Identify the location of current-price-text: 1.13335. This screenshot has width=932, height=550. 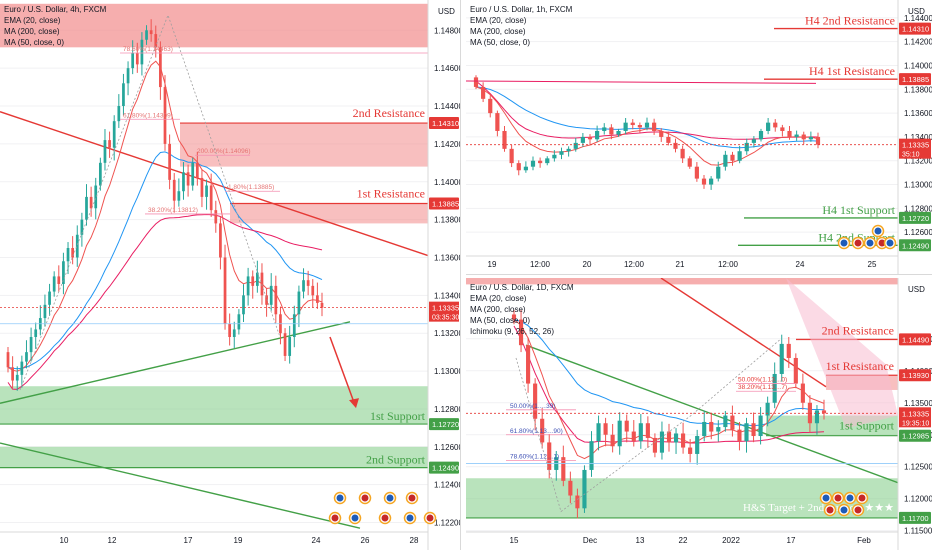
(915, 145).